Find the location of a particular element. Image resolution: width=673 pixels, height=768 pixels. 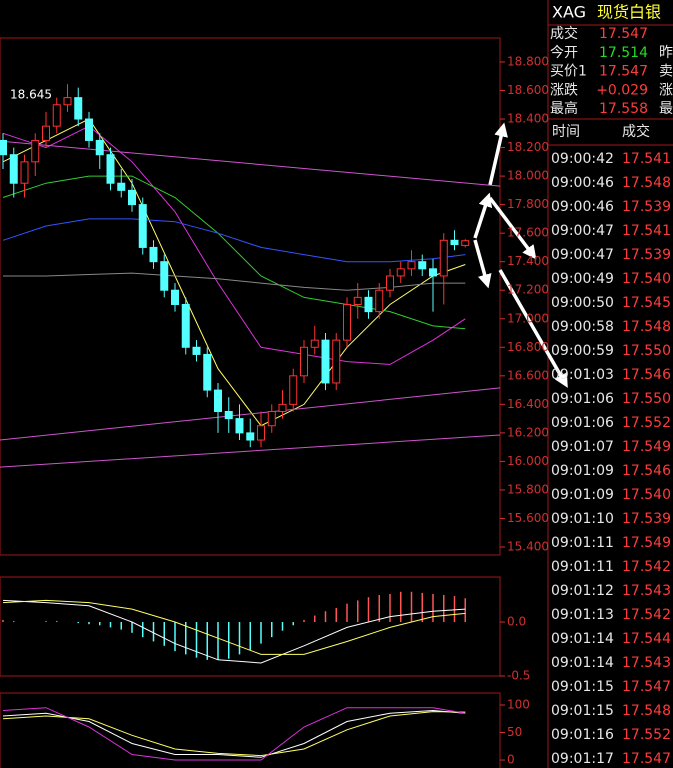

table-header: 成交 is located at coordinates (636, 131).